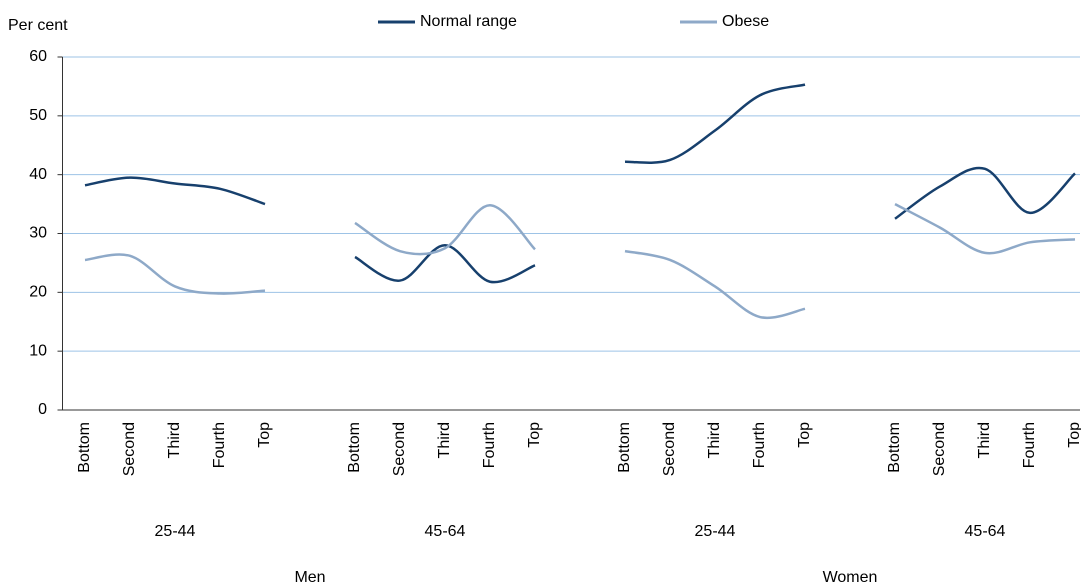 The image size is (1081, 586). Describe the element at coordinates (38, 56) in the screenshot. I see `y-tick-label: 60` at that location.